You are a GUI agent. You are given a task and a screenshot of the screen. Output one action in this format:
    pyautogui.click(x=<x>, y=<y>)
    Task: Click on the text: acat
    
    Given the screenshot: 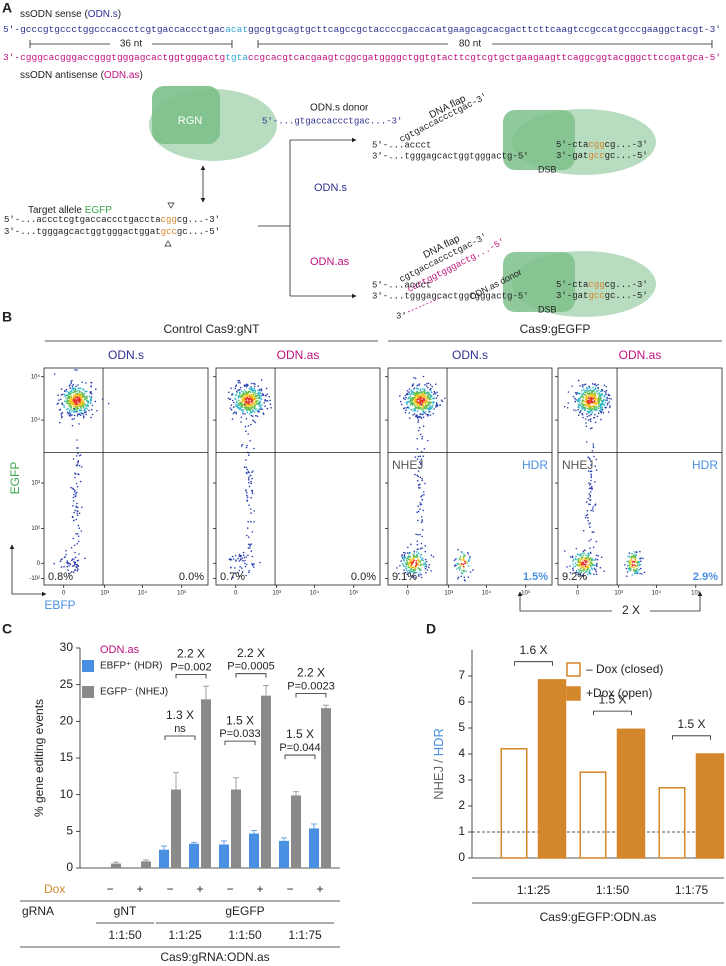 What is the action you would take?
    pyautogui.click(x=236, y=30)
    